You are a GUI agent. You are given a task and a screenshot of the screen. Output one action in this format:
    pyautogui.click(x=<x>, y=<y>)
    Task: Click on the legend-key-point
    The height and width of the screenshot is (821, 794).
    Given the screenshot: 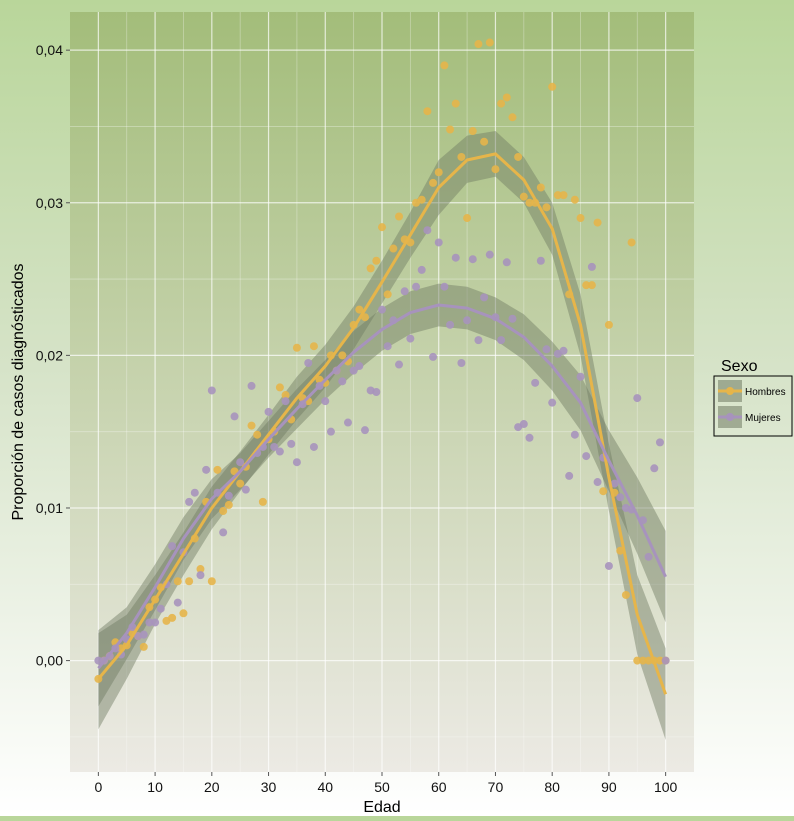 What is the action you would take?
    pyautogui.click(x=730, y=391)
    